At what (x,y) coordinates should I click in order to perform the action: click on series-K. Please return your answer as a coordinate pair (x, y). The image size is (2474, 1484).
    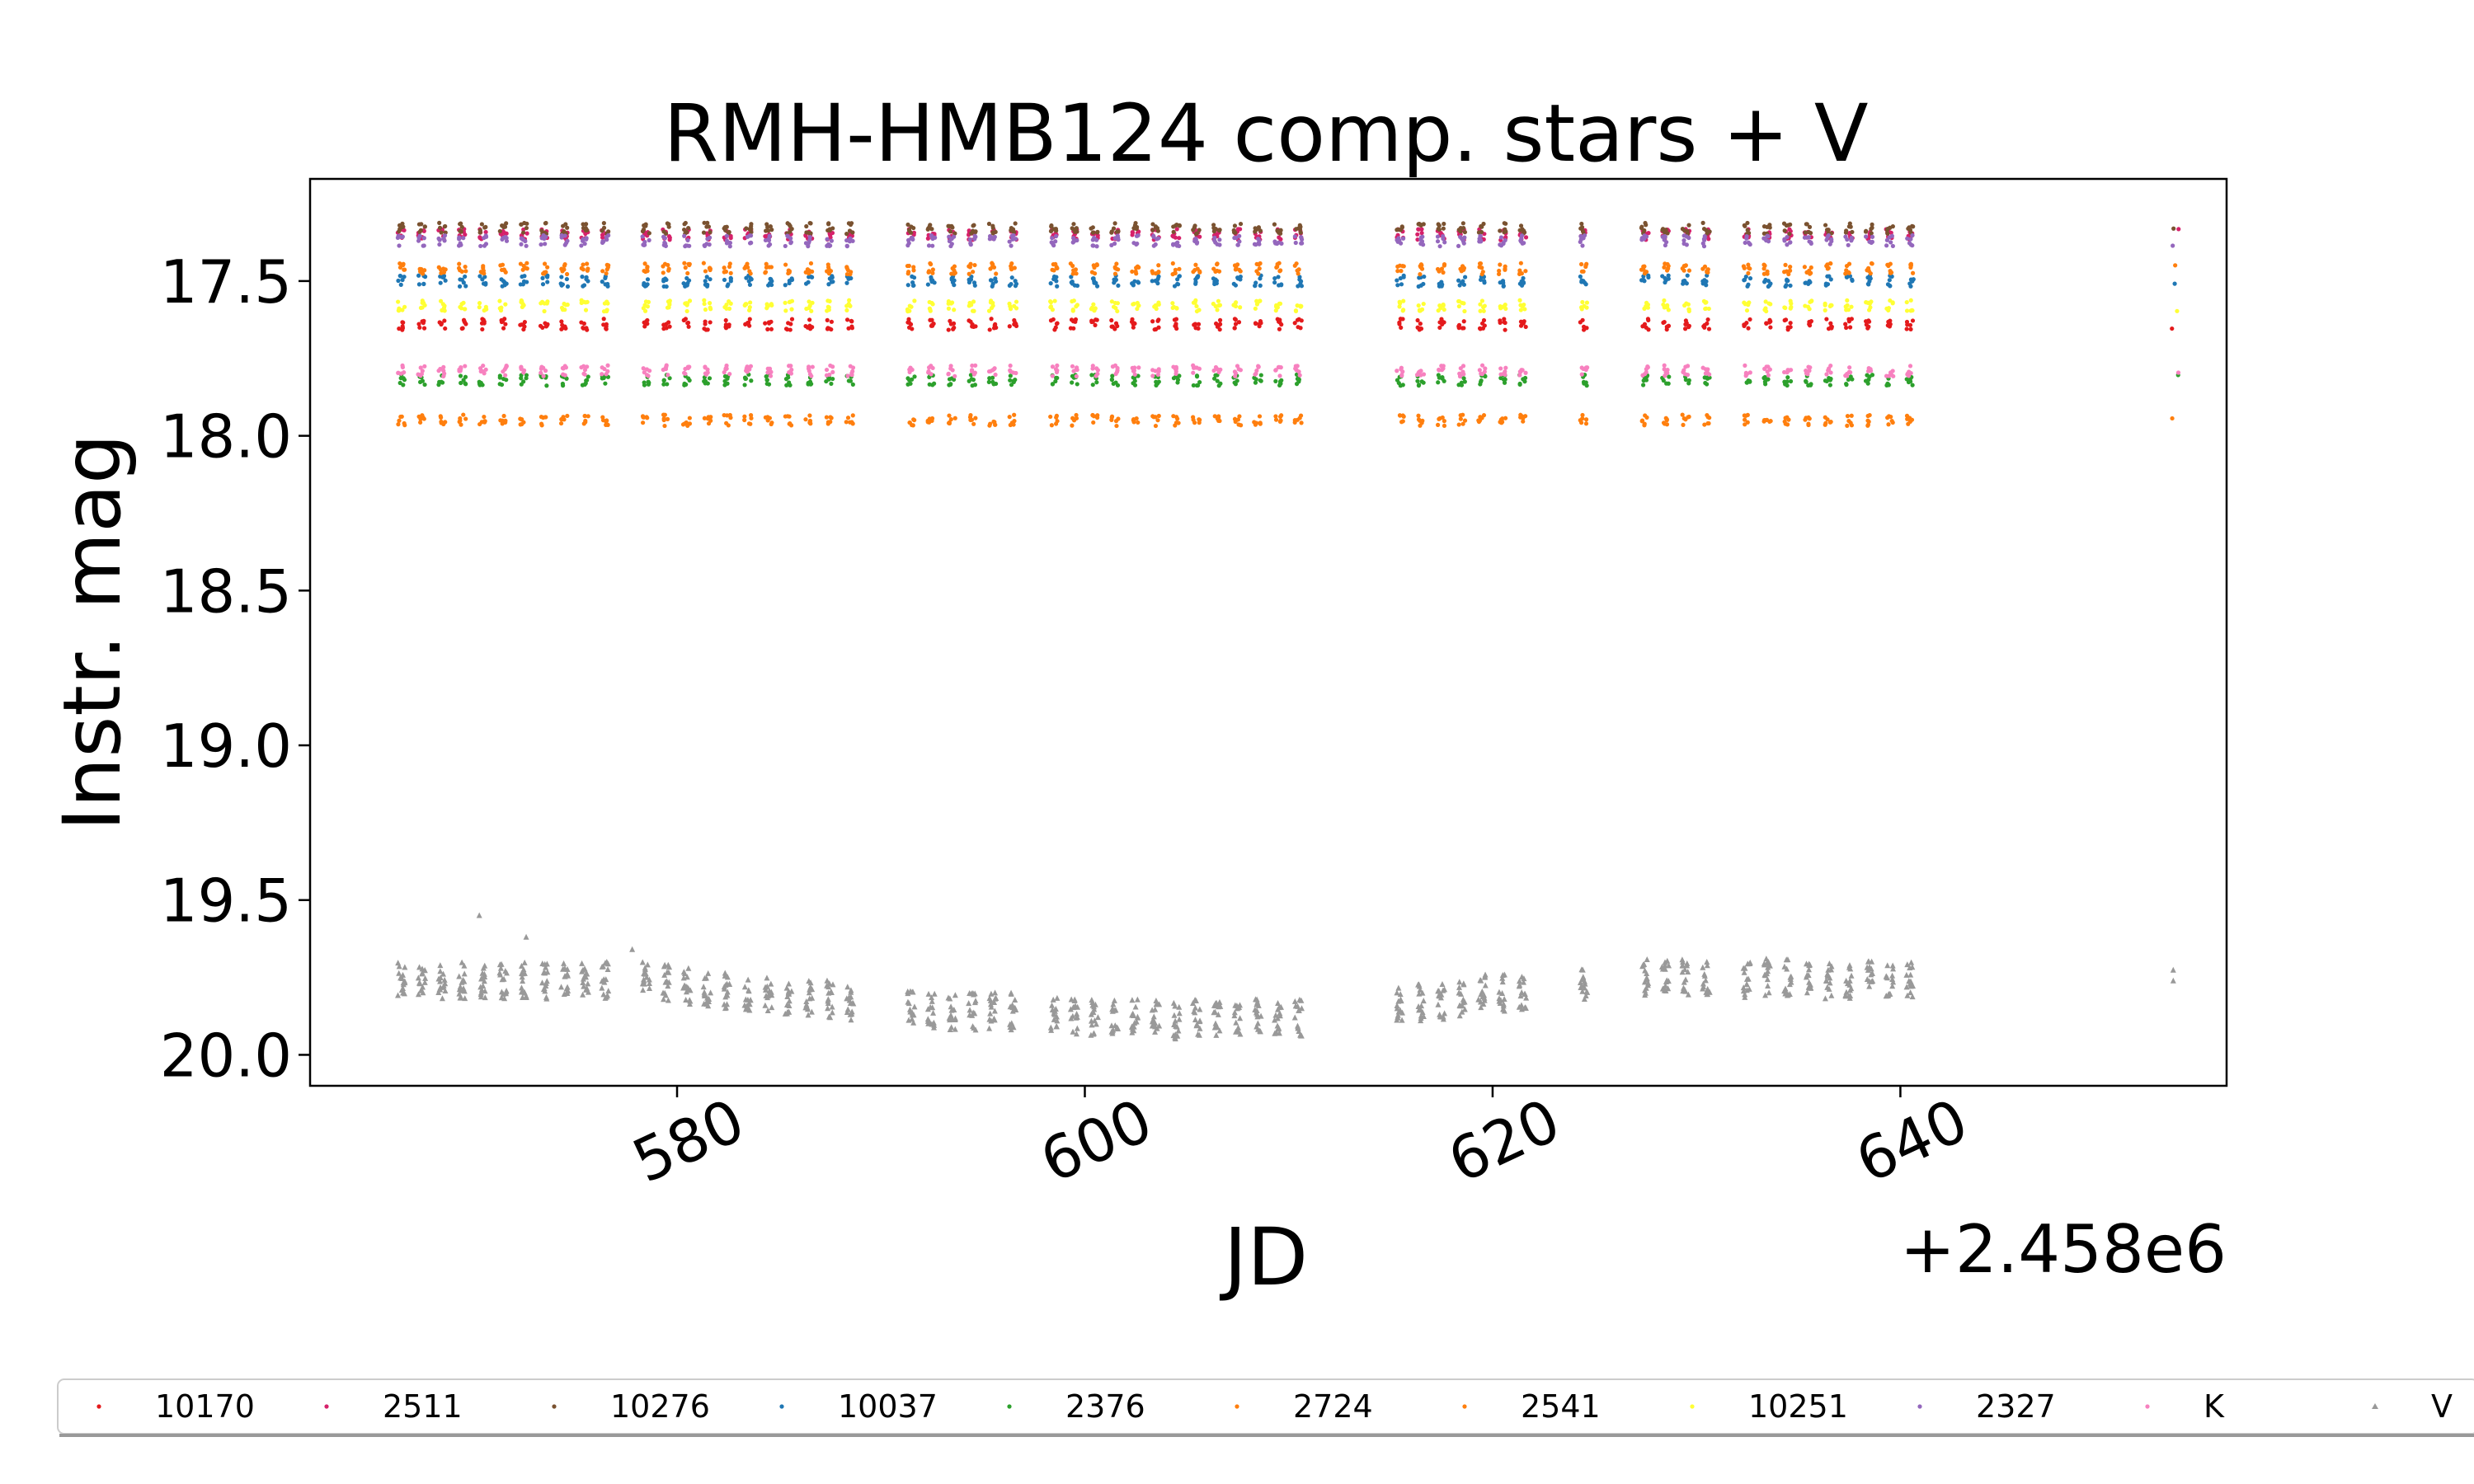
    Looking at the image, I should click on (1288, 371).